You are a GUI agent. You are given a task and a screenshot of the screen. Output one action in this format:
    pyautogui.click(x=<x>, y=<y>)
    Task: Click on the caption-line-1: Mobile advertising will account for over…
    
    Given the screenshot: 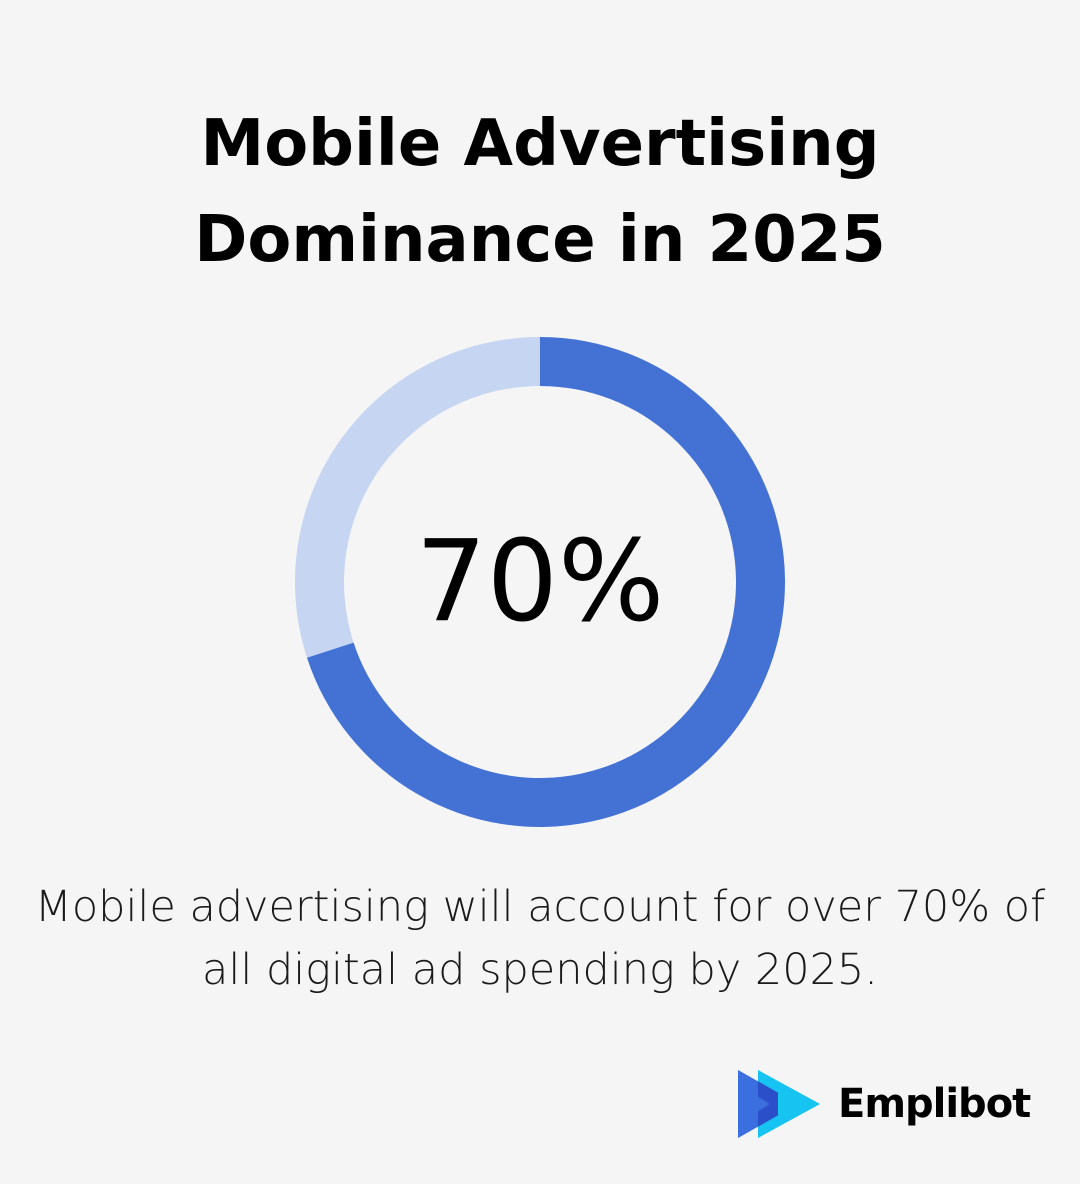 What is the action you would take?
    pyautogui.click(x=540, y=907)
    